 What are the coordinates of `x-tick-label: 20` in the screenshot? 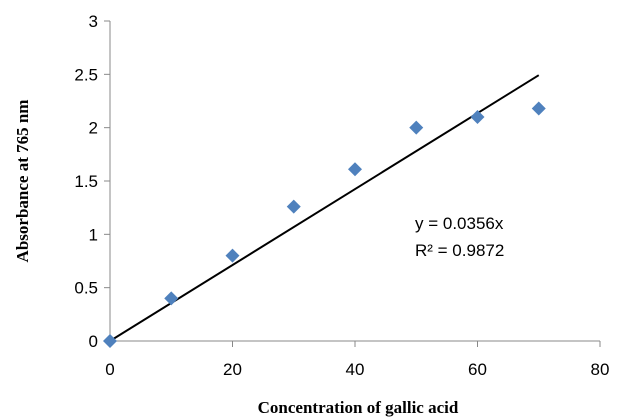 It's located at (232, 369).